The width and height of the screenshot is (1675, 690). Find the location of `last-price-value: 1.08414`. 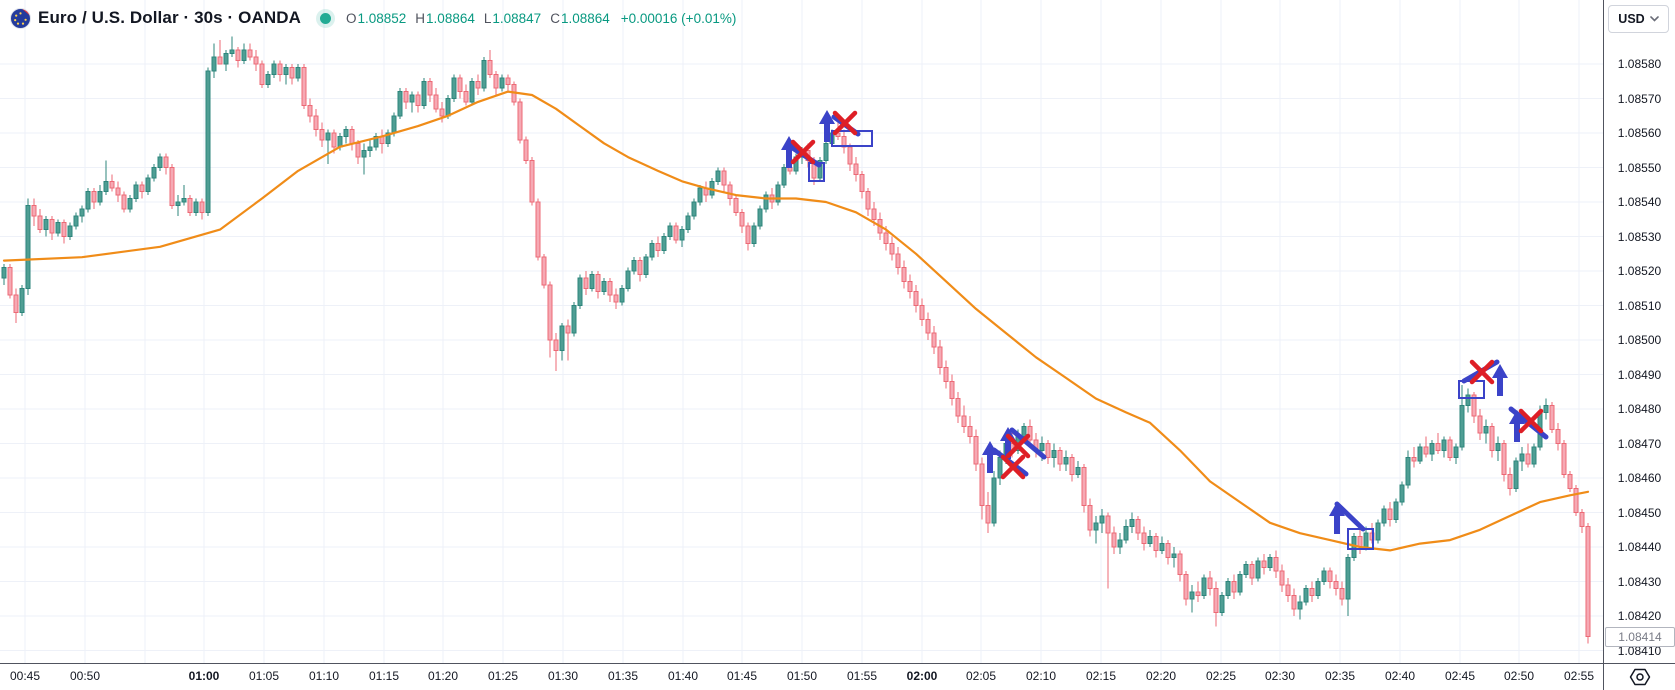

last-price-value: 1.08414 is located at coordinates (1640, 636).